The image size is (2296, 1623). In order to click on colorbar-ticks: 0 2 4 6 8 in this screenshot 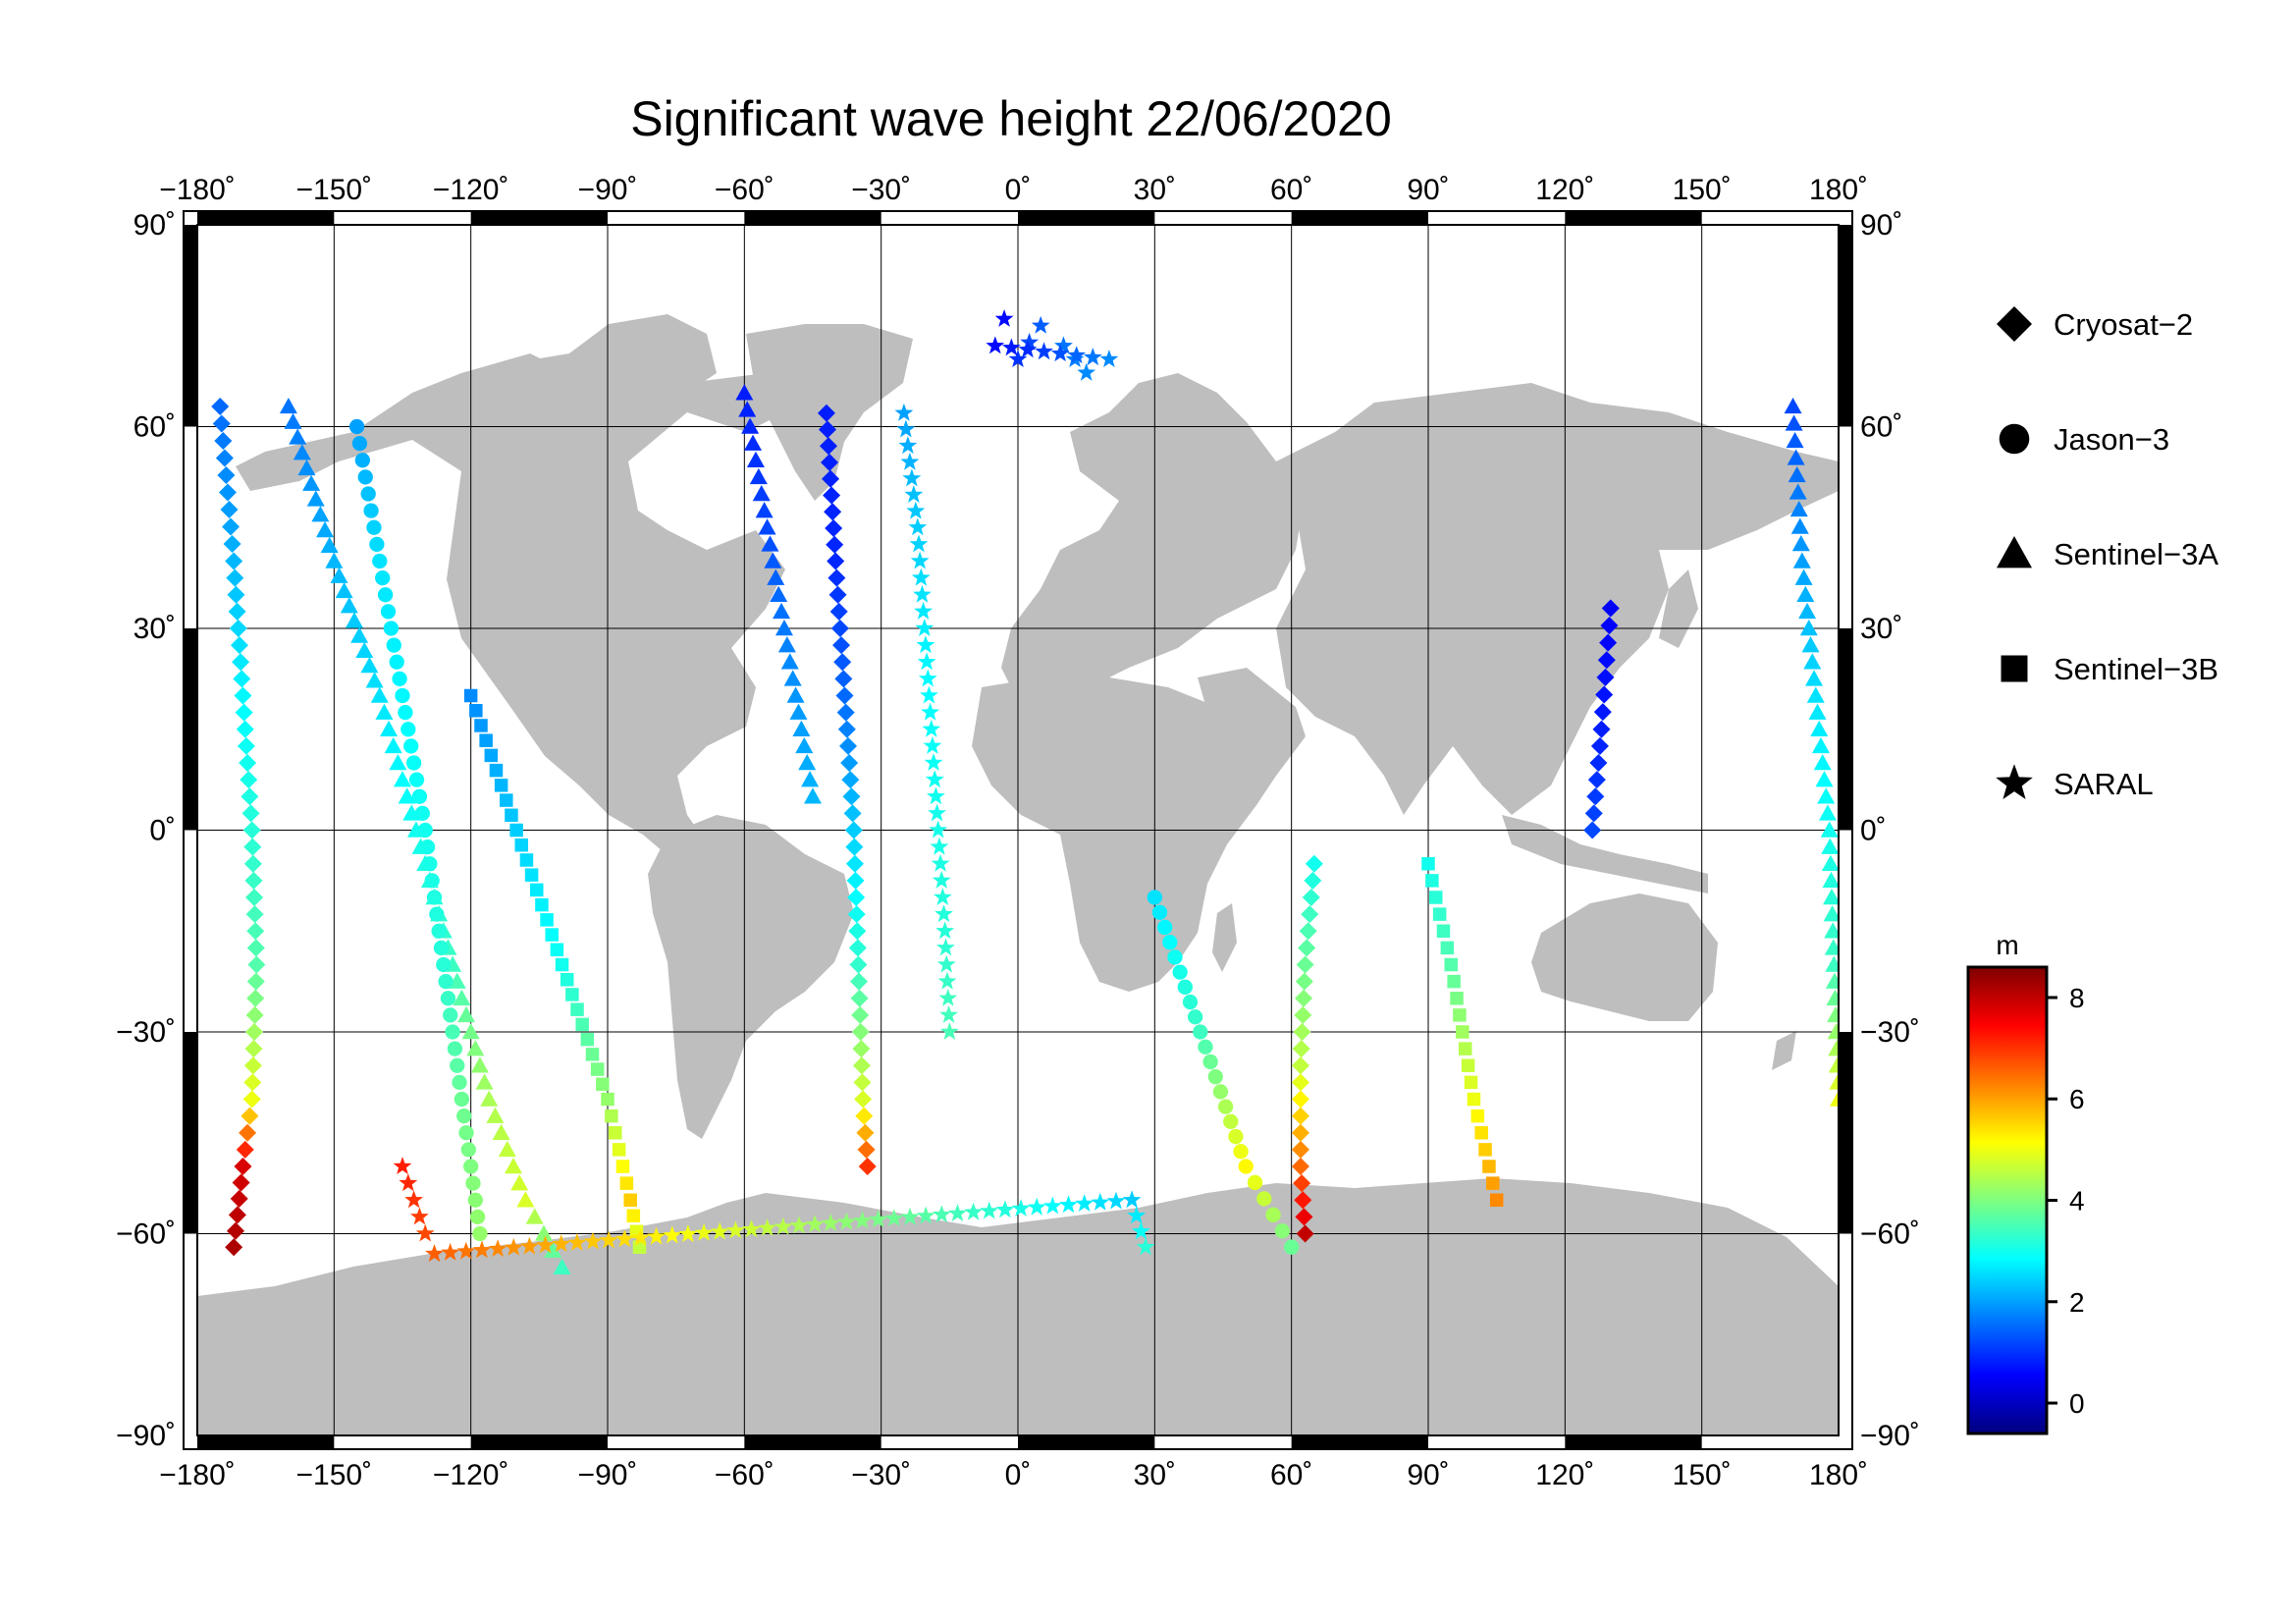, I will do `click(2066, 1201)`.